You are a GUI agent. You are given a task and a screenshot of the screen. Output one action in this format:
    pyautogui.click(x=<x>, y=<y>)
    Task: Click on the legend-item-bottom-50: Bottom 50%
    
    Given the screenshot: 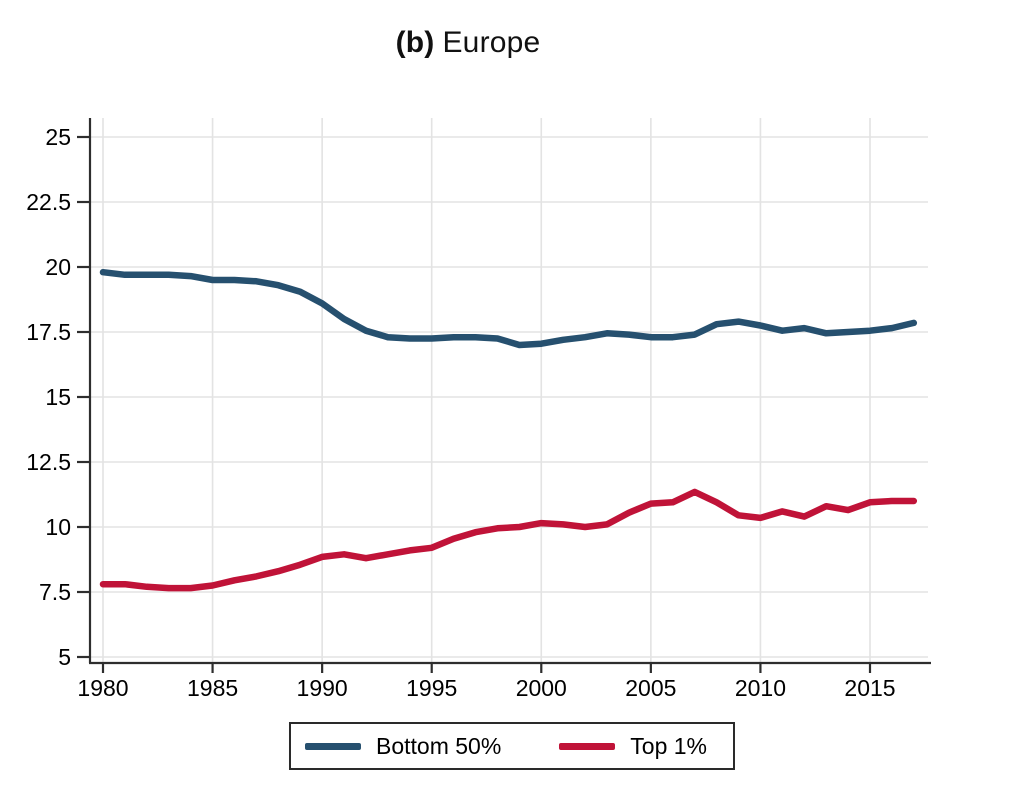 What is the action you would take?
    pyautogui.click(x=403, y=746)
    